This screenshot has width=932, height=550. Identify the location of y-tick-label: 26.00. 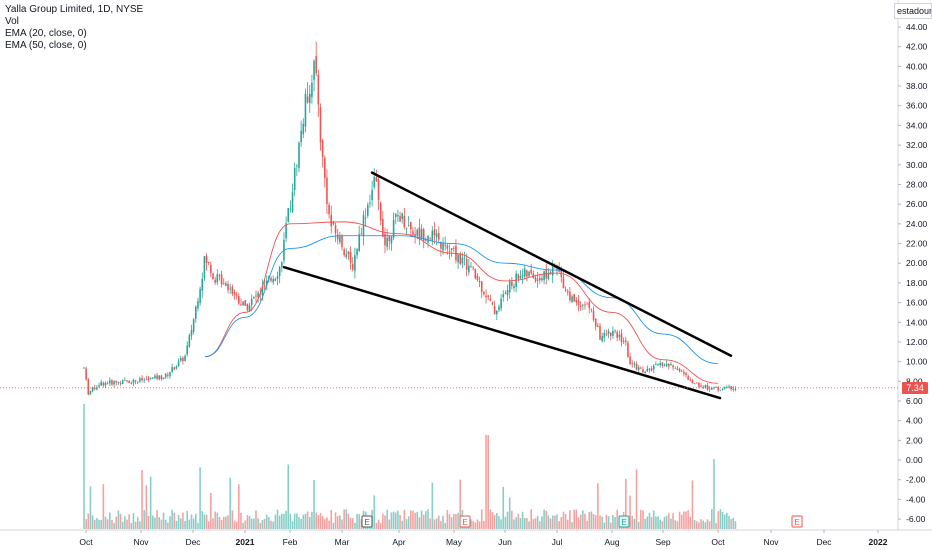
(917, 204).